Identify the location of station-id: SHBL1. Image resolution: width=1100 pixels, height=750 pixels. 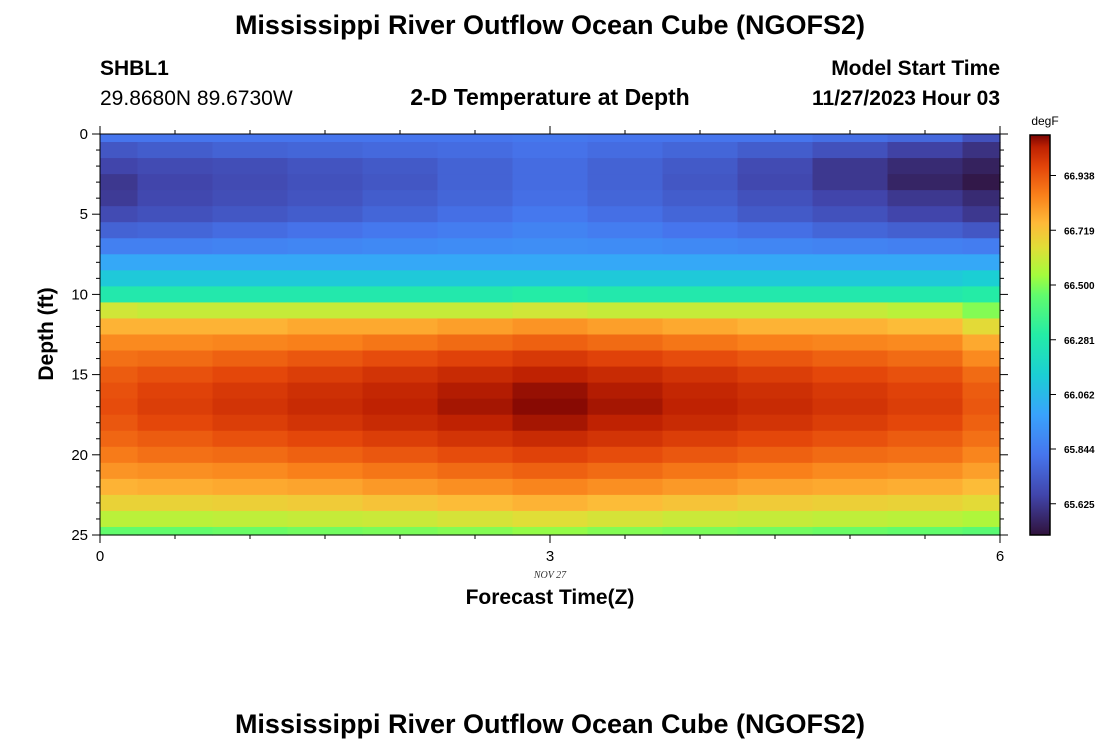
(134, 68).